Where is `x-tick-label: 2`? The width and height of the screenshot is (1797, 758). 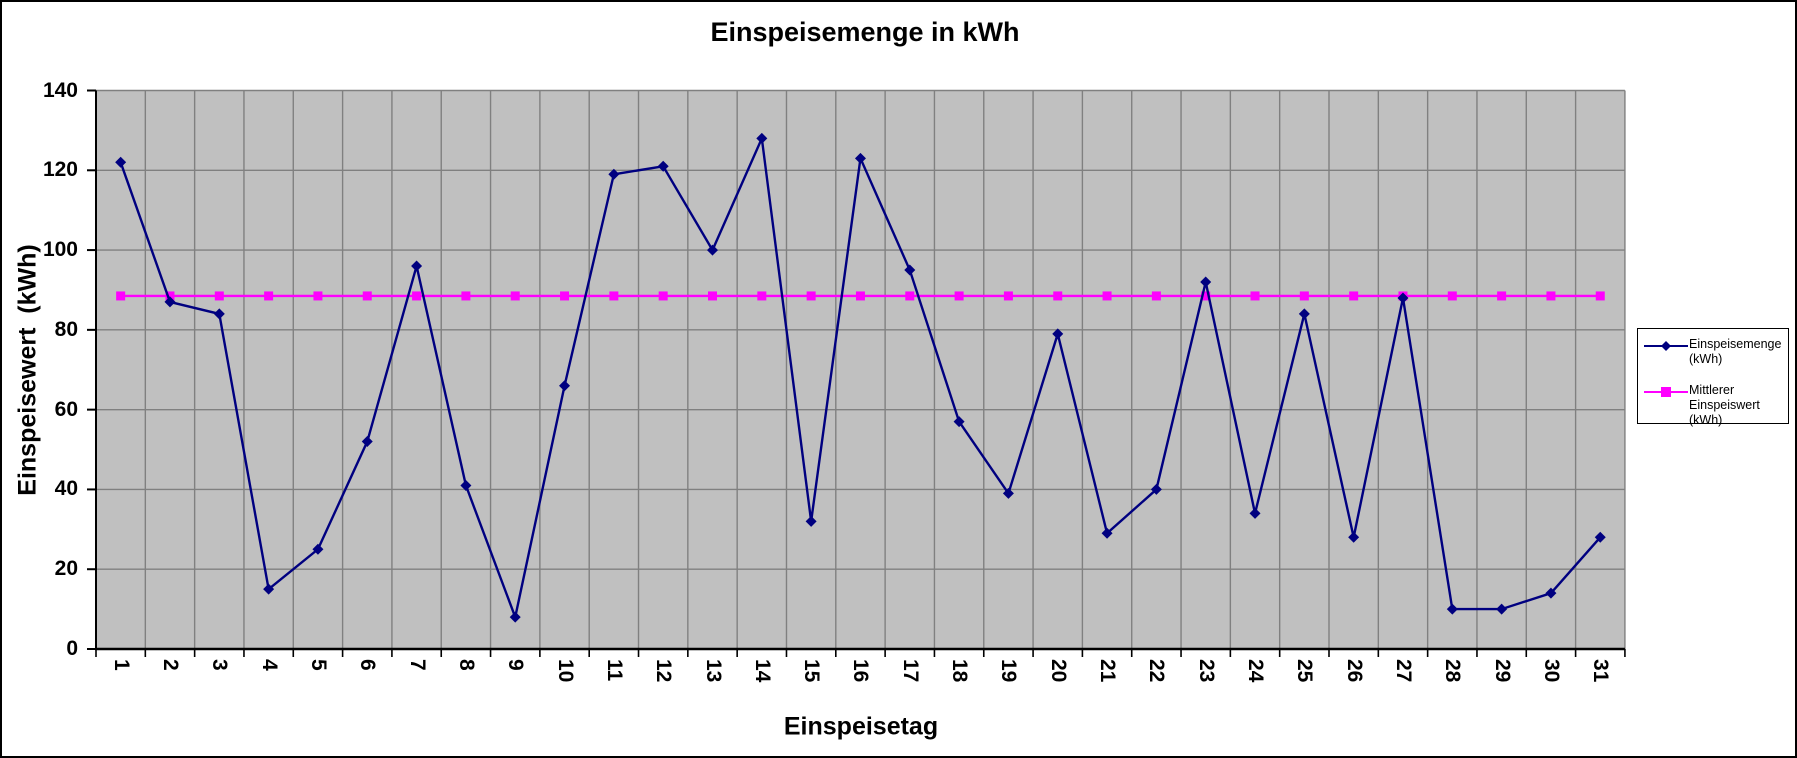
x-tick-label: 2 is located at coordinates (170, 665).